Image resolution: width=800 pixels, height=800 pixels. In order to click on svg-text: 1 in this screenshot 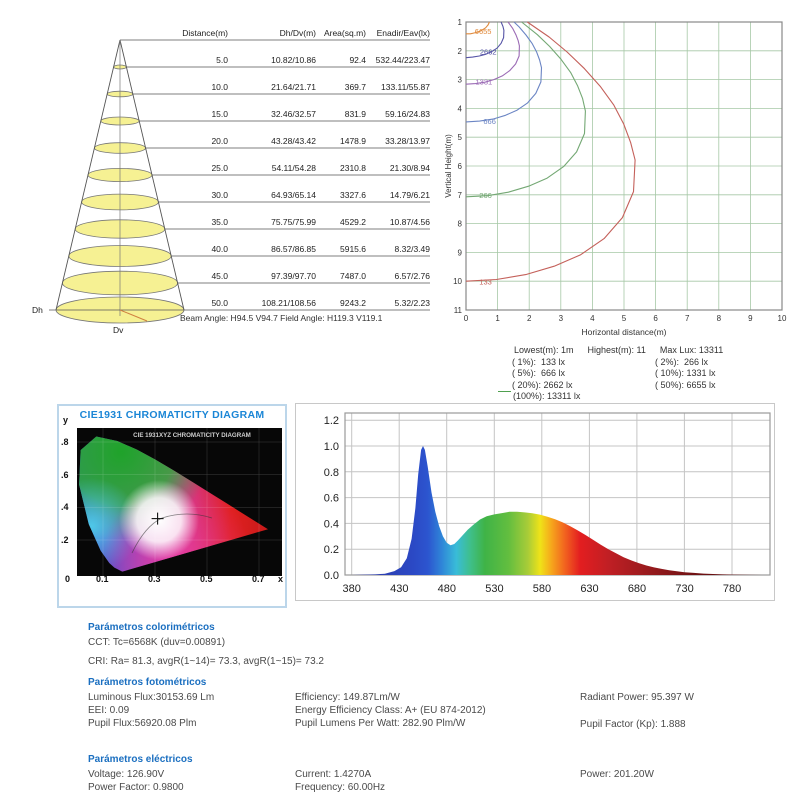, I will do `click(460, 22)`.